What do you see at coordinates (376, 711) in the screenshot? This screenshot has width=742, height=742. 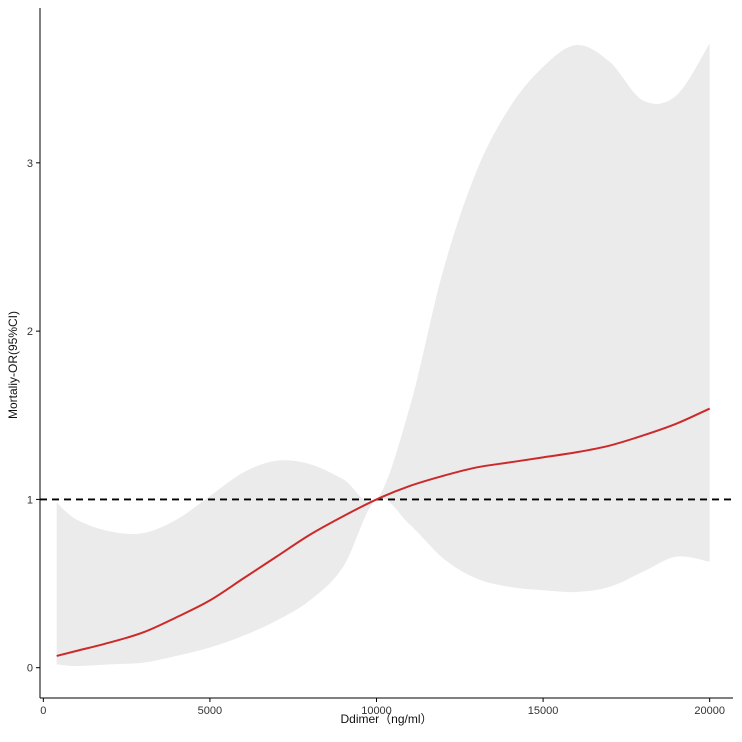 I see `x-tick-label: 10000` at bounding box center [376, 711].